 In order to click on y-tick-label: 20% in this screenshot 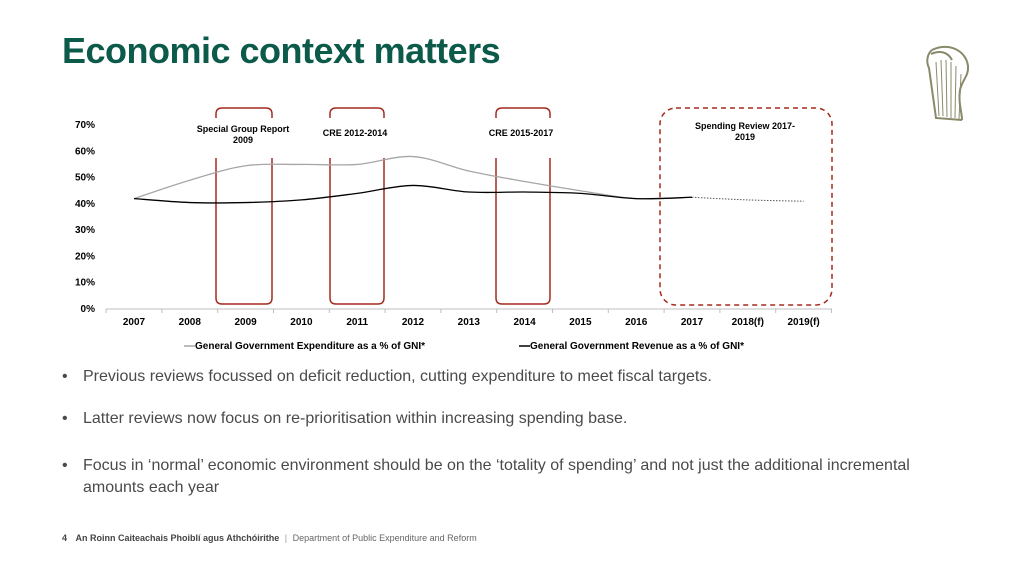, I will do `click(85, 256)`.